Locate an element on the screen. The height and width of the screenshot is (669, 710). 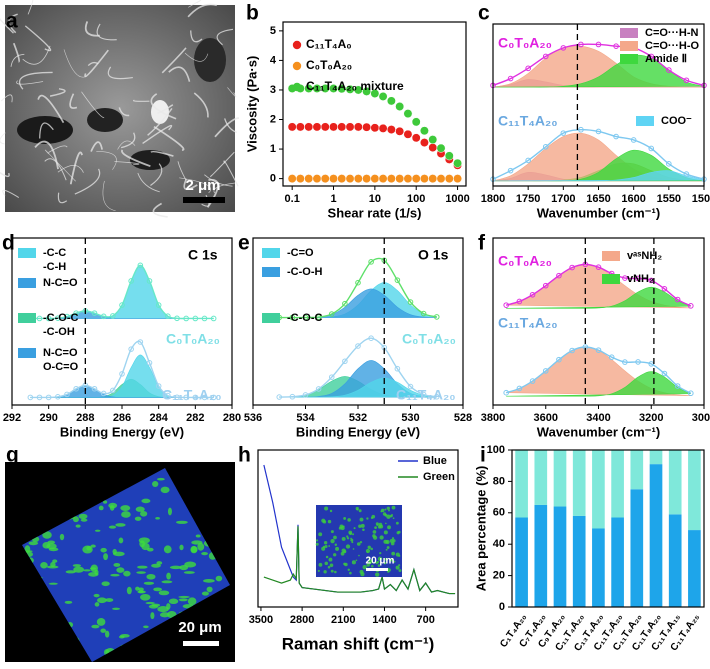
peak-area is located at coordinates (598, 297).